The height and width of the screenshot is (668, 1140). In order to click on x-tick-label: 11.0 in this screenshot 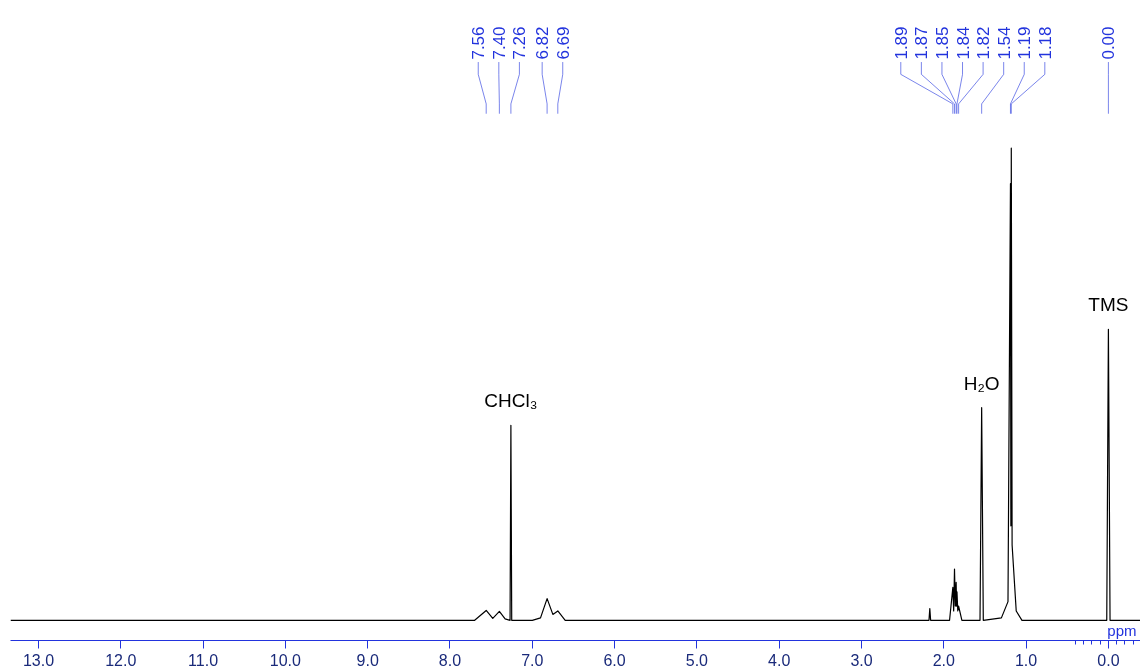, I will do `click(203, 659)`.